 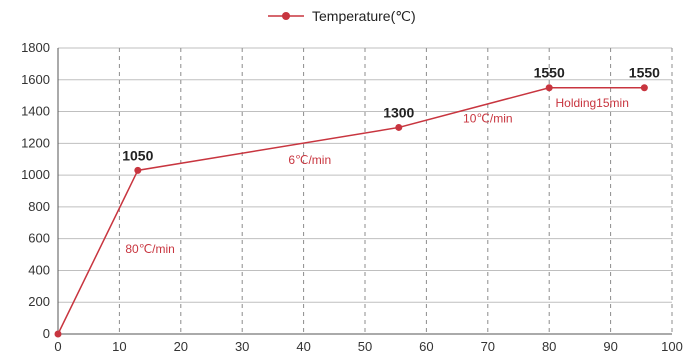 I want to click on rate-annotation: Holding15min, so click(x=591, y=103).